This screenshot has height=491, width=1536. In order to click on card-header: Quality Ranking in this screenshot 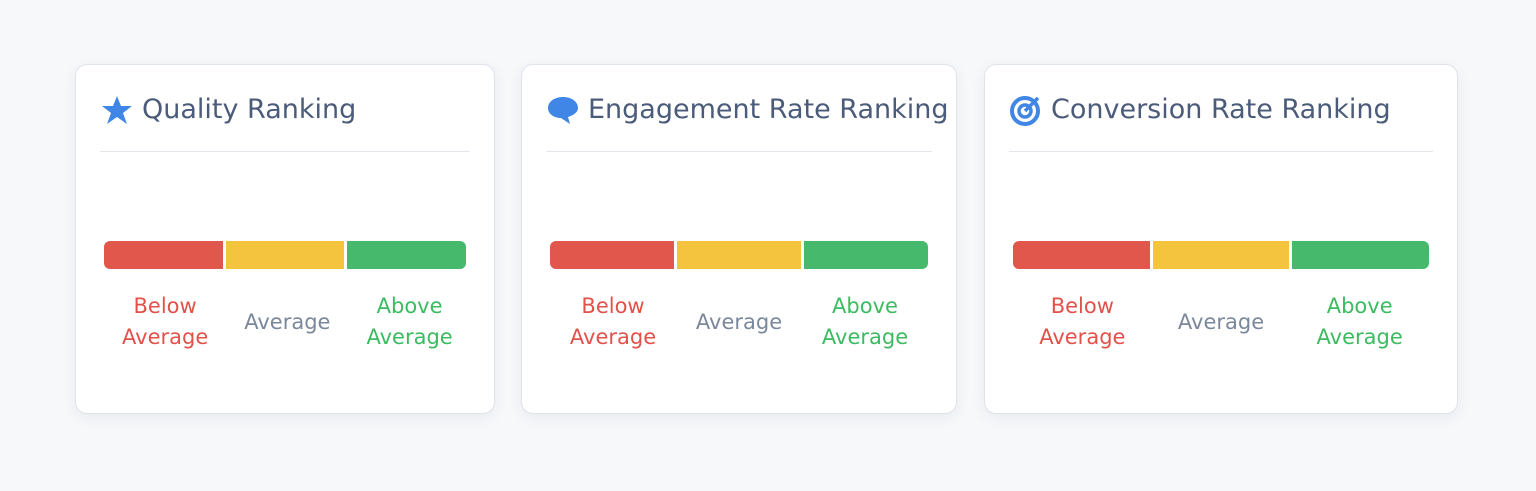, I will do `click(285, 122)`.